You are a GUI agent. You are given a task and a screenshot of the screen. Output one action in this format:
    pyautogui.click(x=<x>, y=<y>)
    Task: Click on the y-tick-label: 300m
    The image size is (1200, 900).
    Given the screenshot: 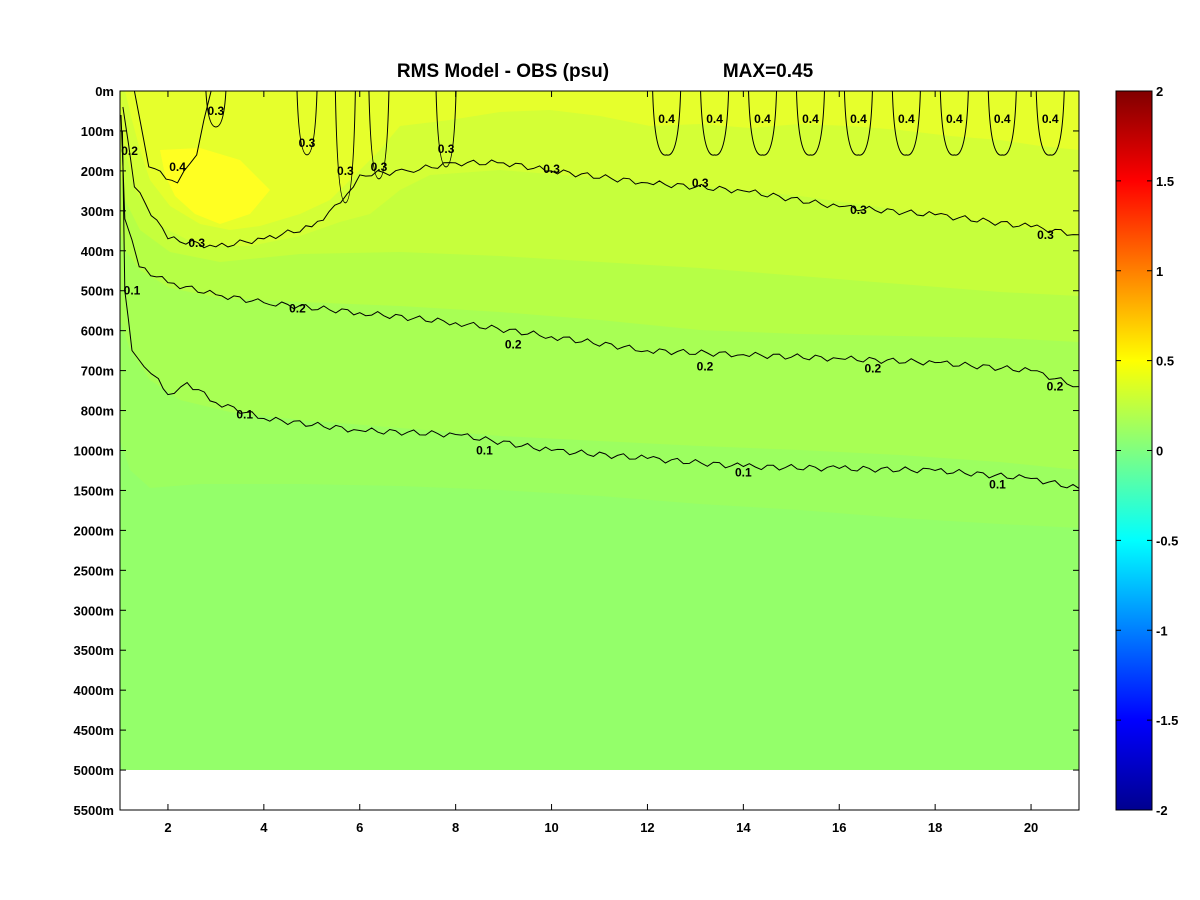 What is the action you would take?
    pyautogui.click(x=97, y=211)
    